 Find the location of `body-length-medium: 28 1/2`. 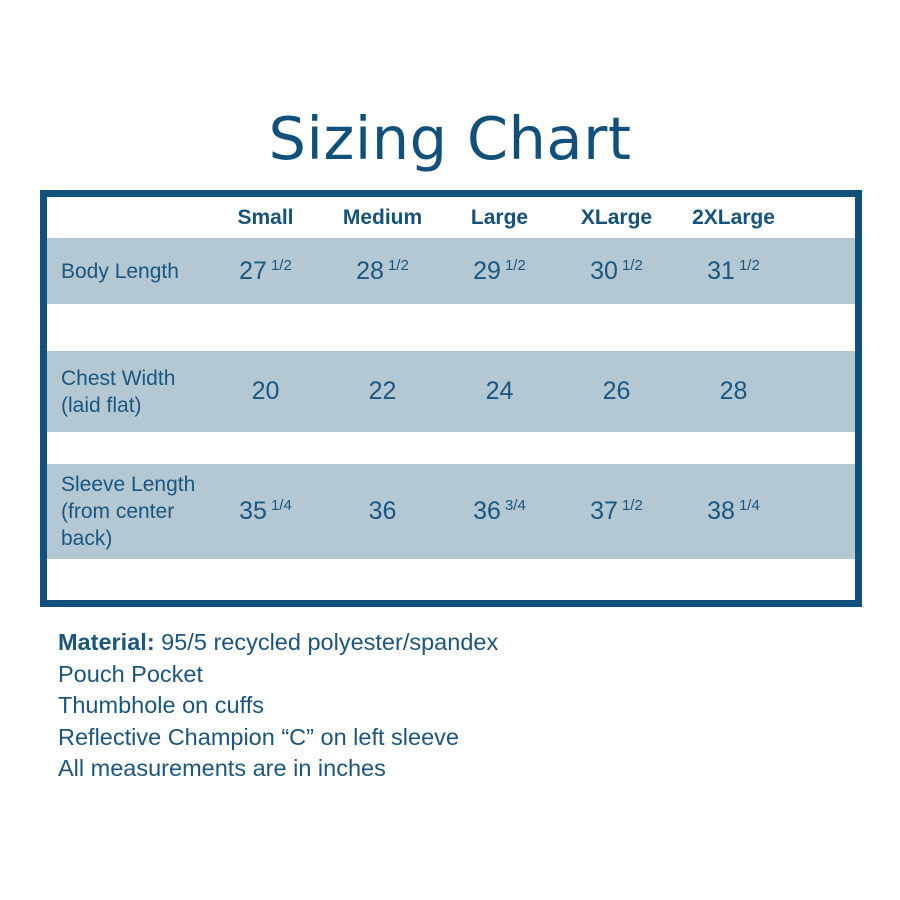

body-length-medium: 28 1/2 is located at coordinates (382, 271).